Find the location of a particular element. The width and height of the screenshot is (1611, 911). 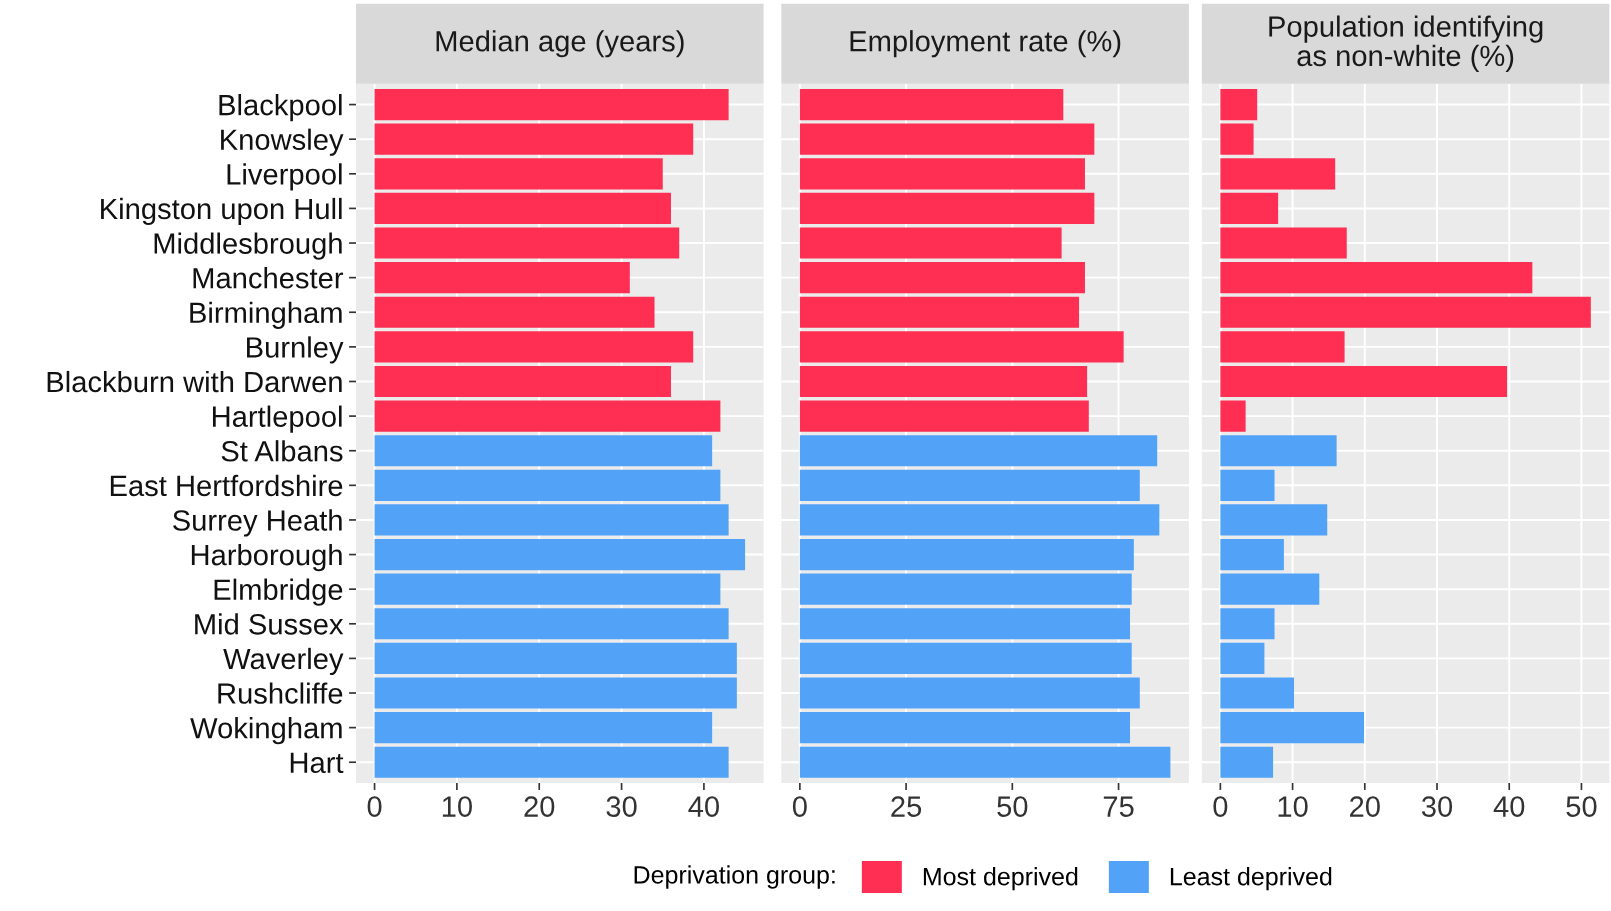

x-tick-label: 75 is located at coordinates (1118, 806).